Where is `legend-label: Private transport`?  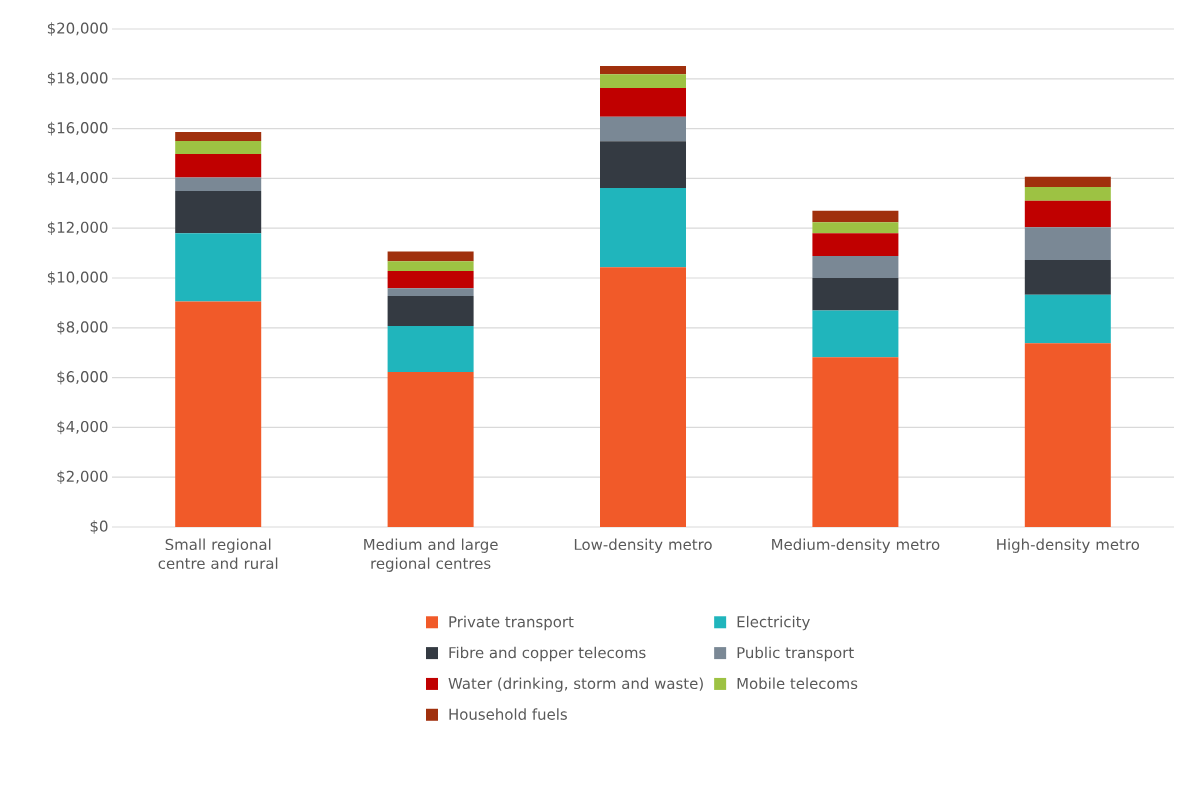
legend-label: Private transport is located at coordinates (511, 623).